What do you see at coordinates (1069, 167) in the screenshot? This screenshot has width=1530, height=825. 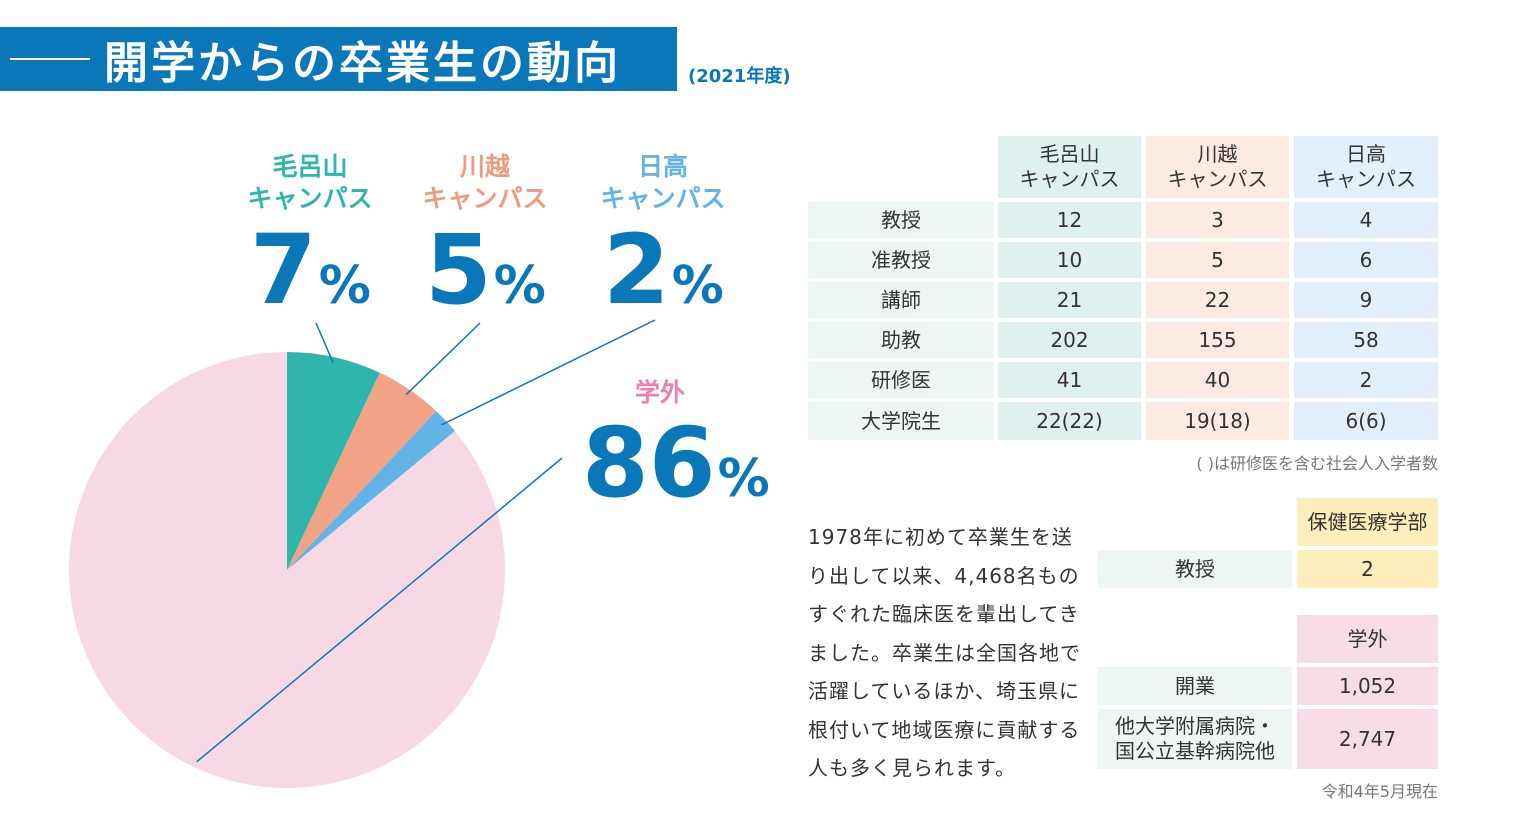 I see `table-header-moroyama: 毛呂山 キャンパス` at bounding box center [1069, 167].